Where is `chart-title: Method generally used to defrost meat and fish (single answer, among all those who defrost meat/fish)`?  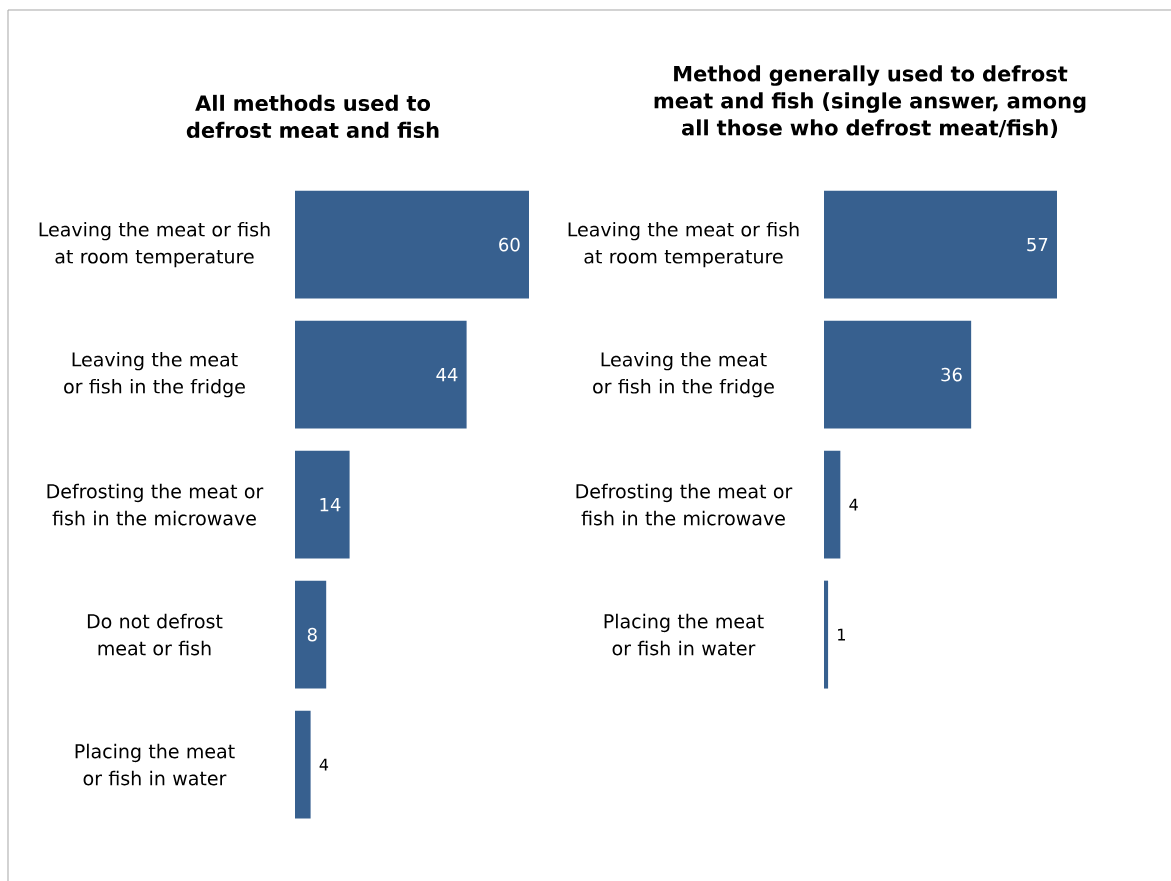 chart-title: Method generally used to defrost meat and fish (single answer, among all those who defrost meat/fish) is located at coordinates (870, 102).